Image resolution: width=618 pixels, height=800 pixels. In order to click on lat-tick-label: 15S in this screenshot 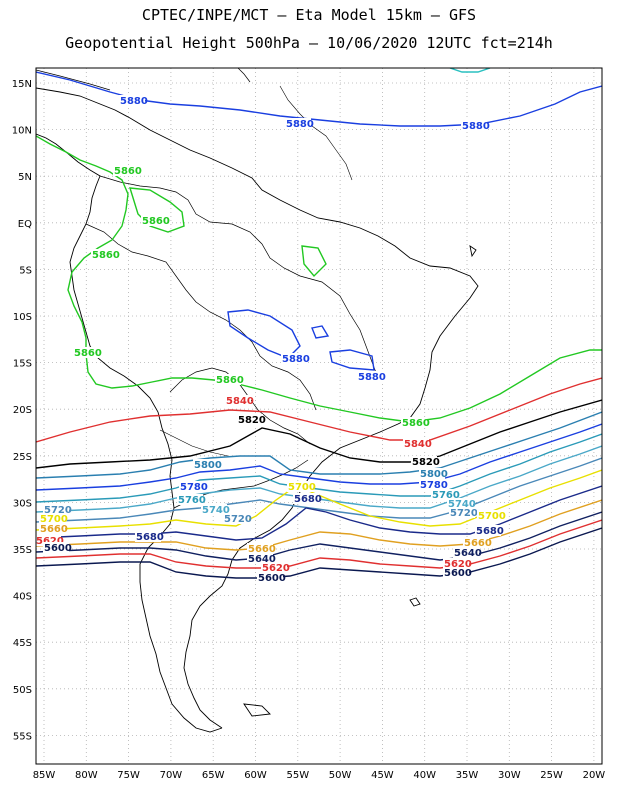, I will do `click(22, 364)`.